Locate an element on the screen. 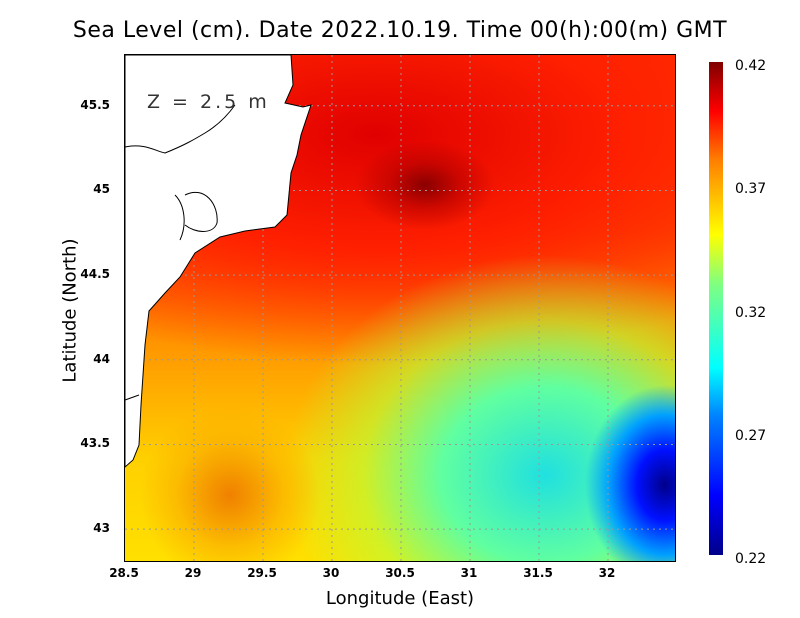  x-tick-label: 30 is located at coordinates (331, 573).